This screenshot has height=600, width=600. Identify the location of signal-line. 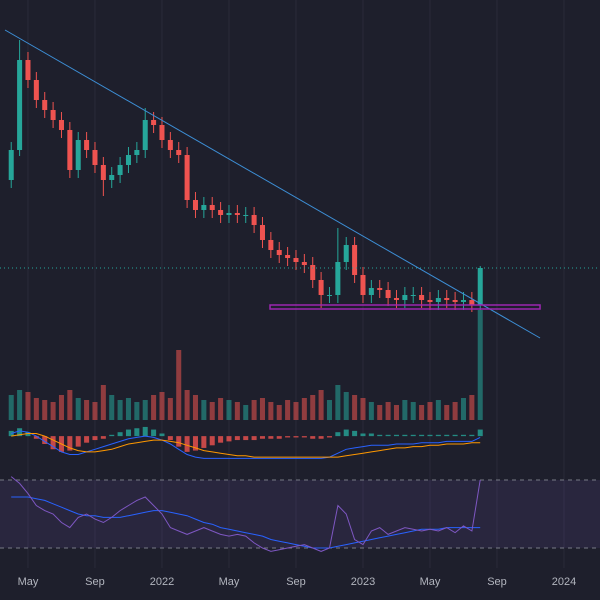
(246, 445).